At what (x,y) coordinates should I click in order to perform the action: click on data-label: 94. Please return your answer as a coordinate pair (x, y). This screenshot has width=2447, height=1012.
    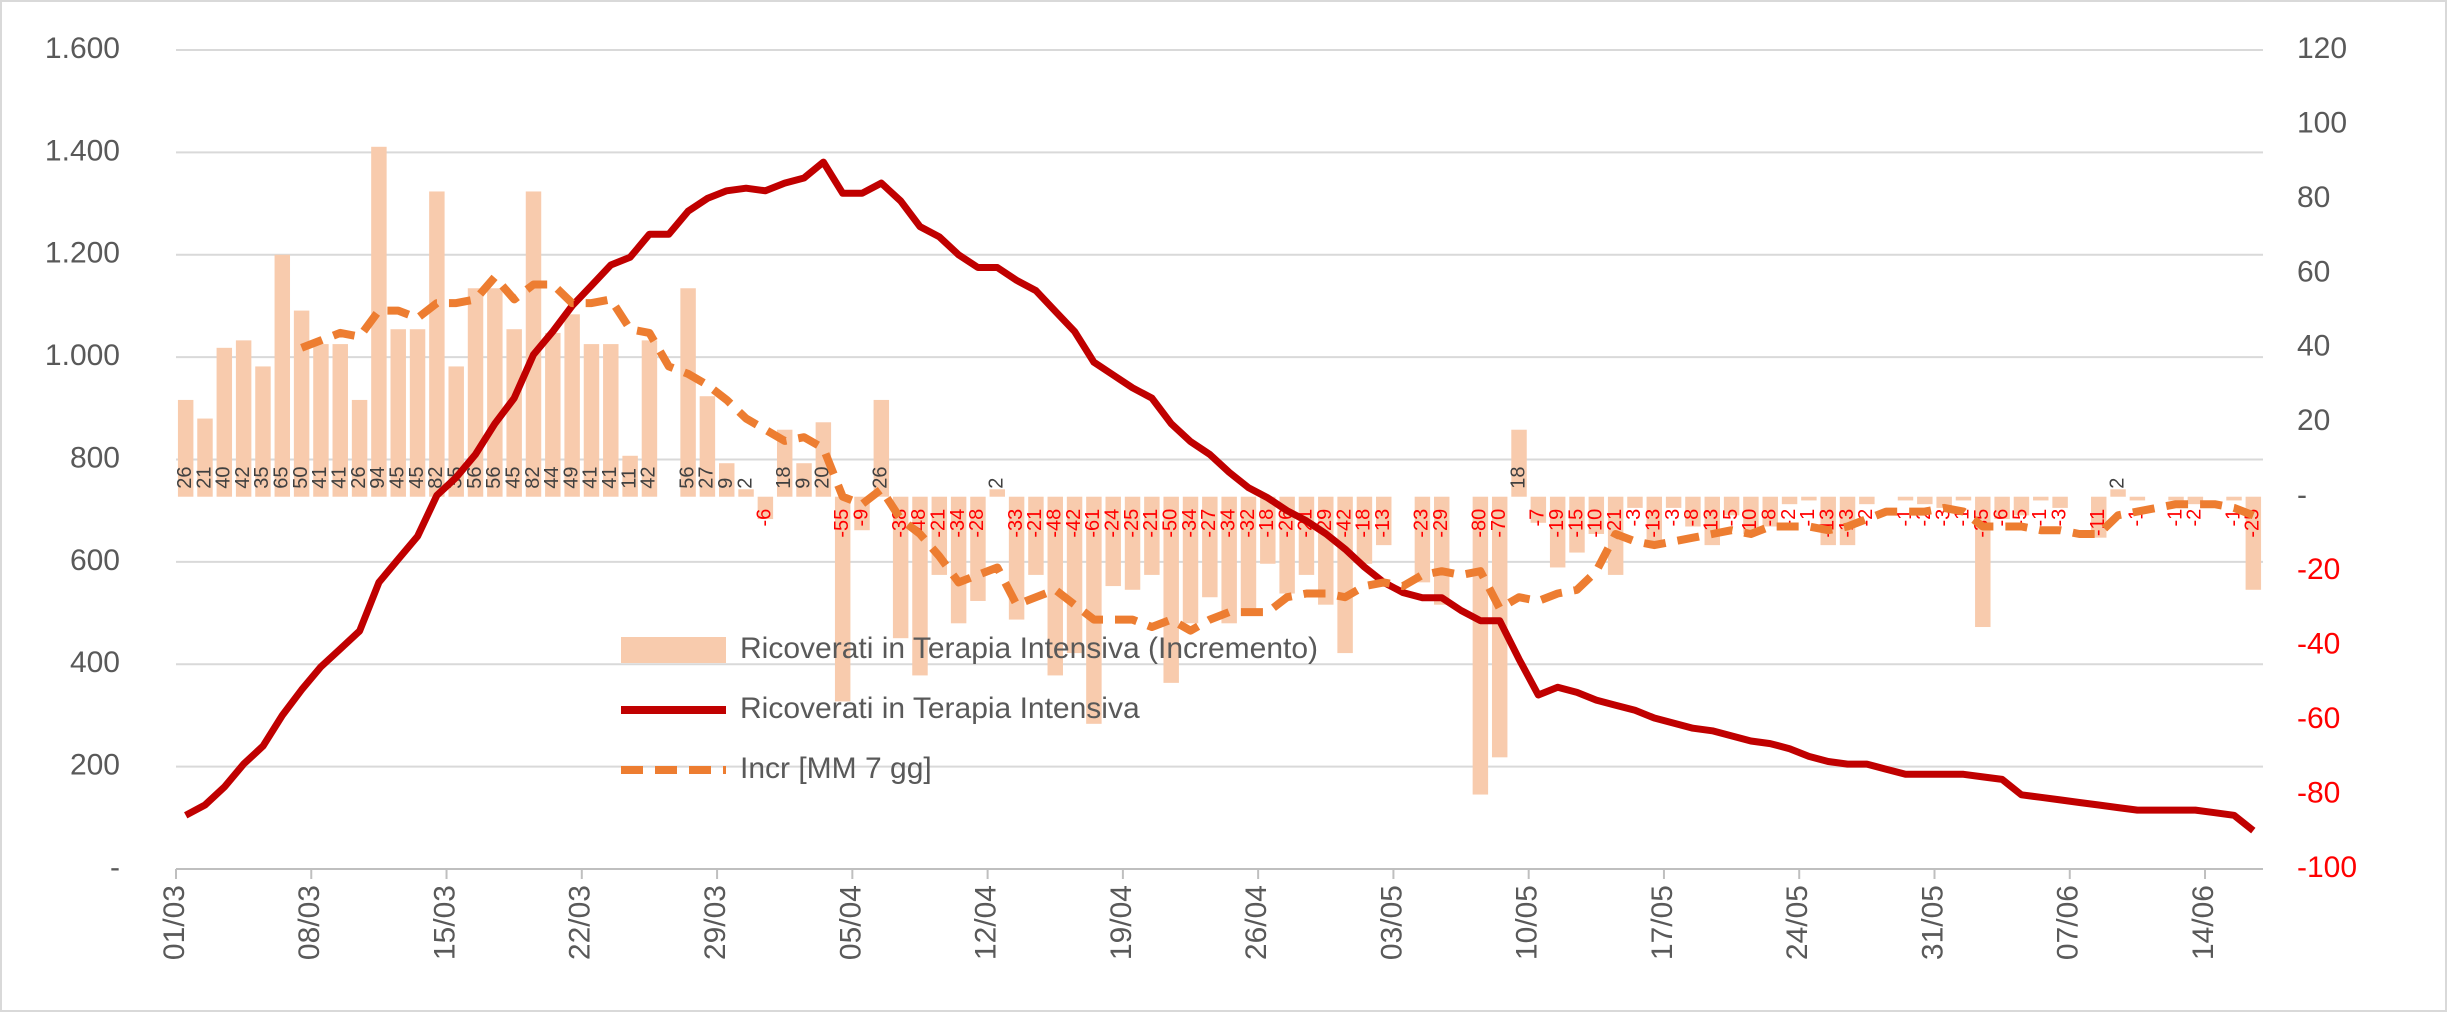
    Looking at the image, I should click on (378, 477).